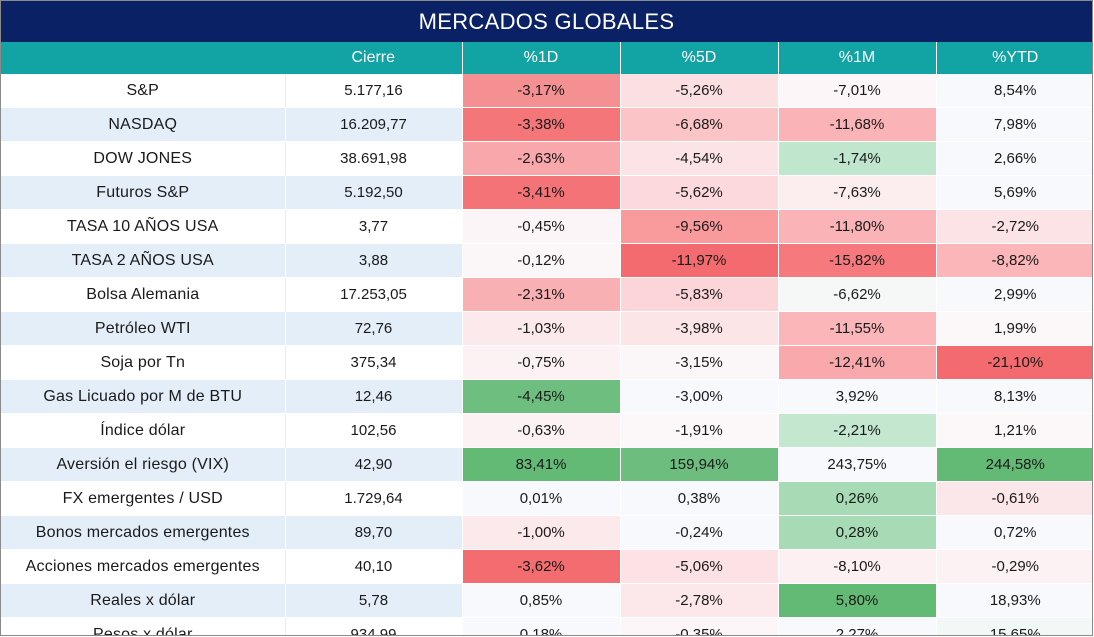  I want to click on instrument-name-cell: FX emergentes / USD, so click(143, 498).